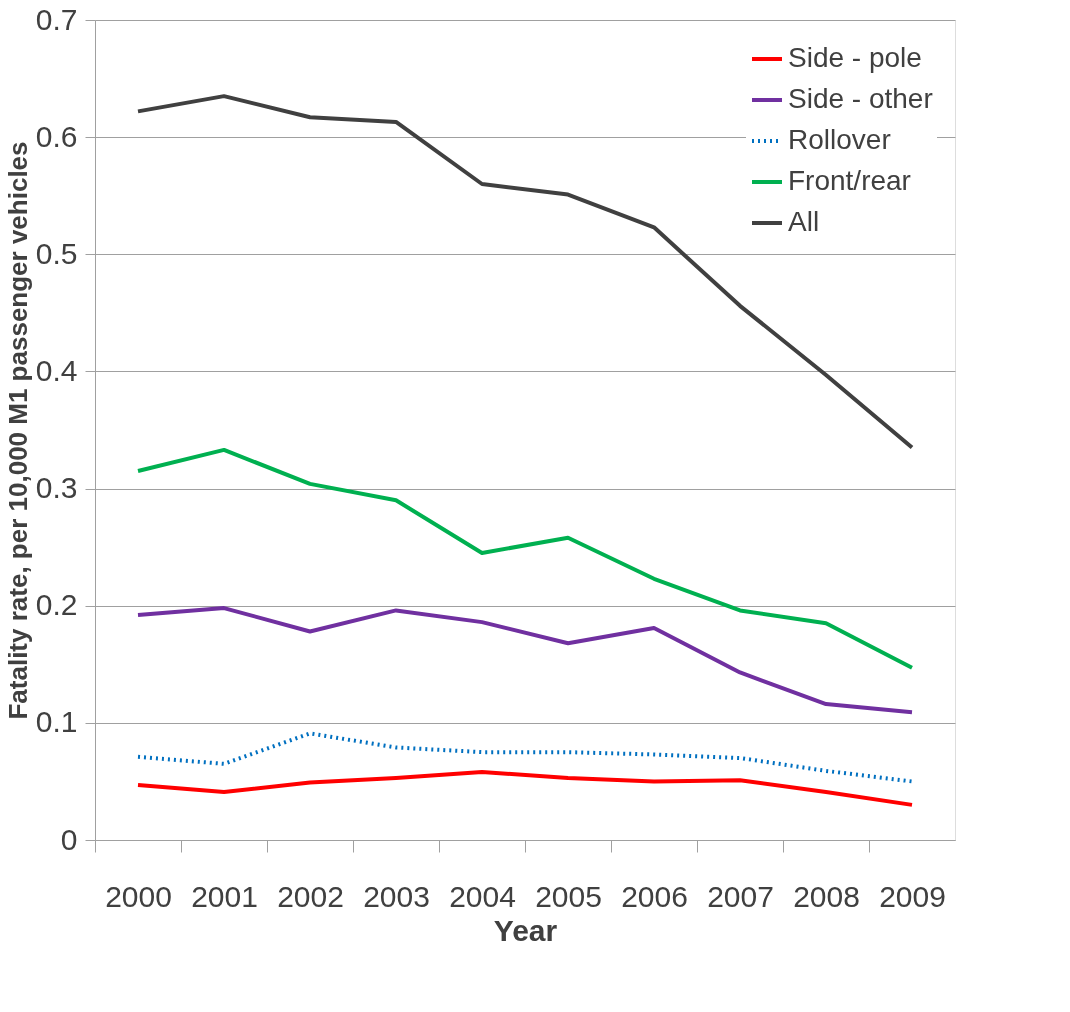 This screenshot has height=1012, width=1070. Describe the element at coordinates (69, 839) in the screenshot. I see `y-tick-label: 0` at that location.